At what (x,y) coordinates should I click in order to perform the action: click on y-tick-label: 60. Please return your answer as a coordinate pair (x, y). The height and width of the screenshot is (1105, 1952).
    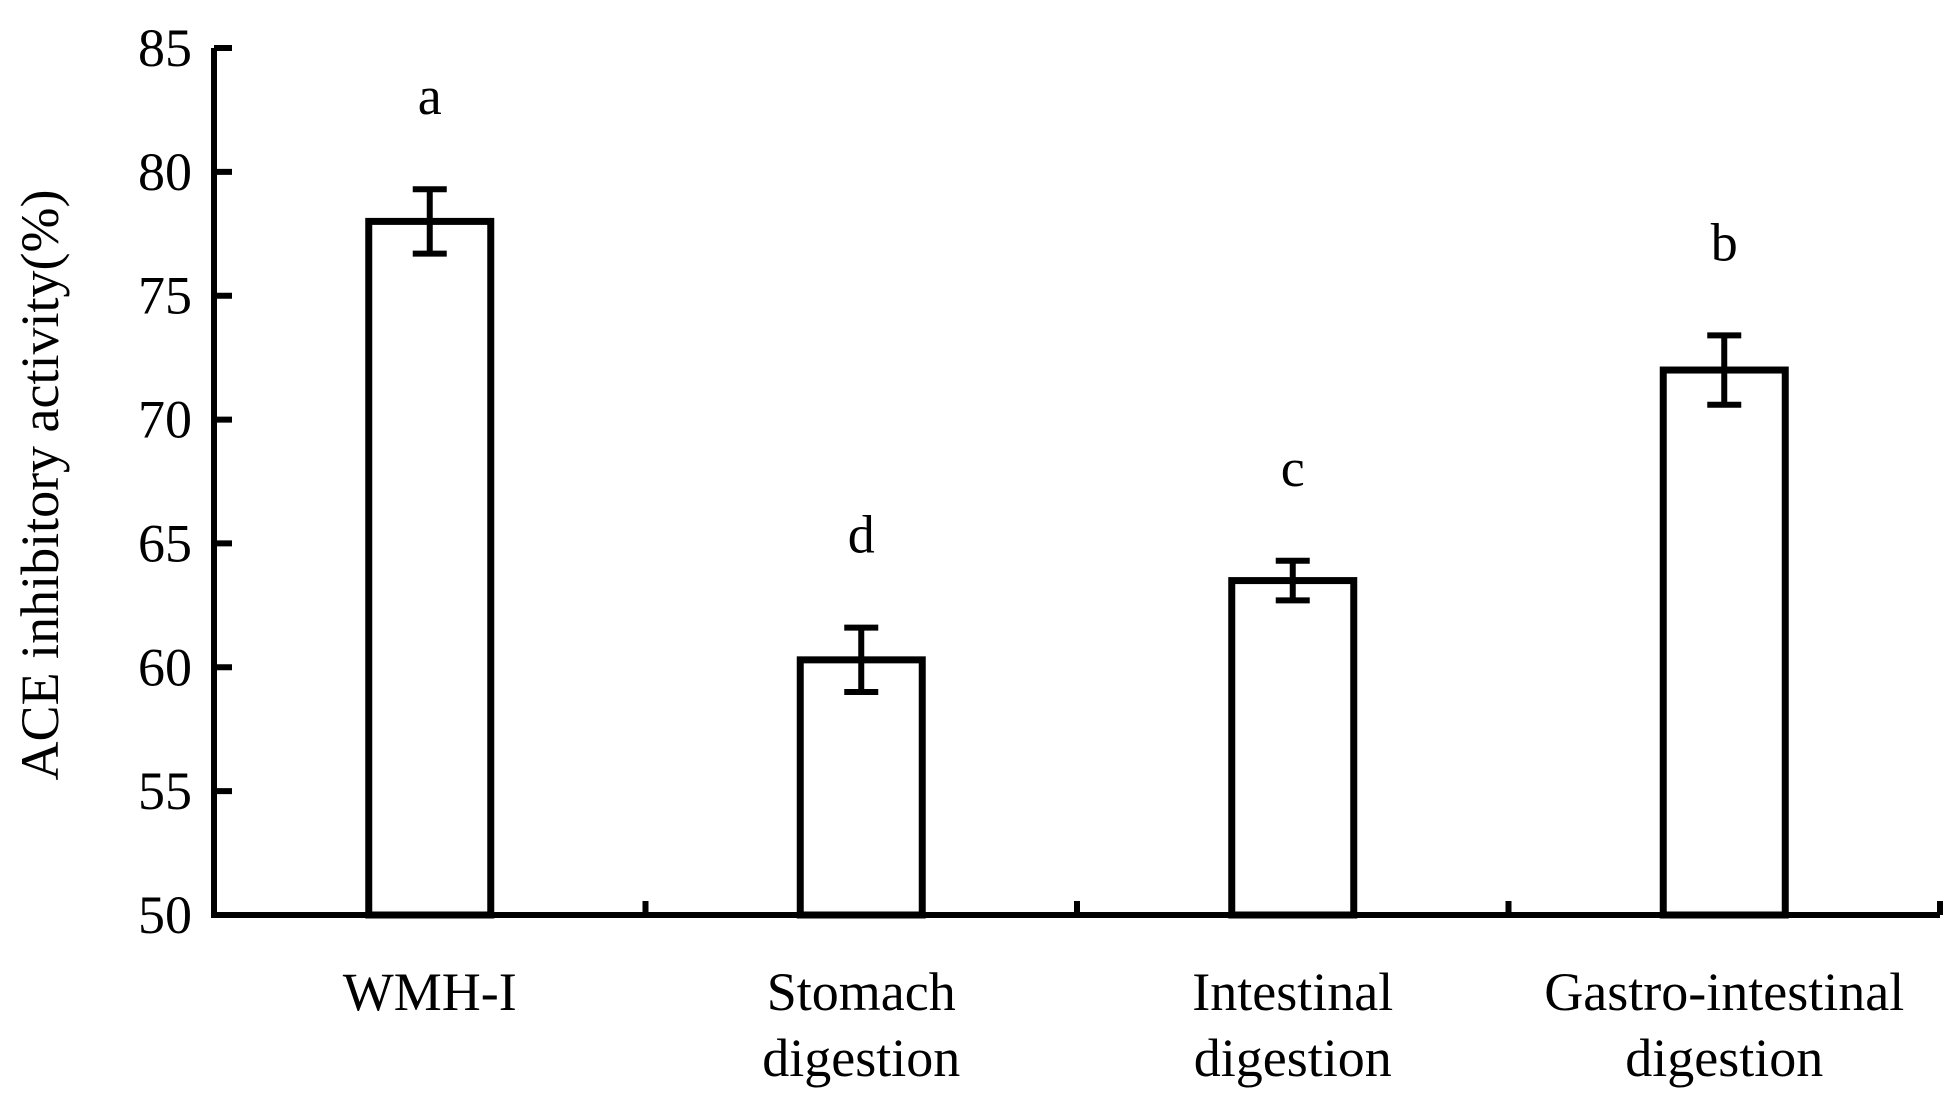
    Looking at the image, I should click on (165, 667).